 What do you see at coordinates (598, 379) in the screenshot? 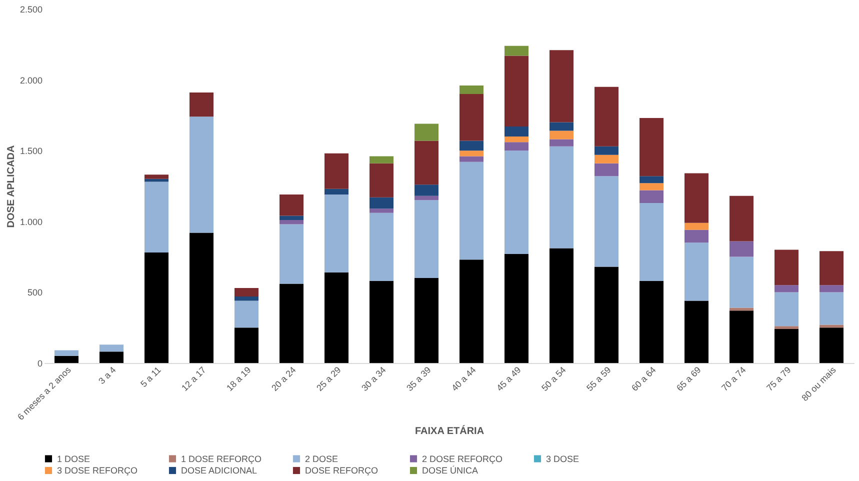
I see `x-tick-label: 55 a 59` at bounding box center [598, 379].